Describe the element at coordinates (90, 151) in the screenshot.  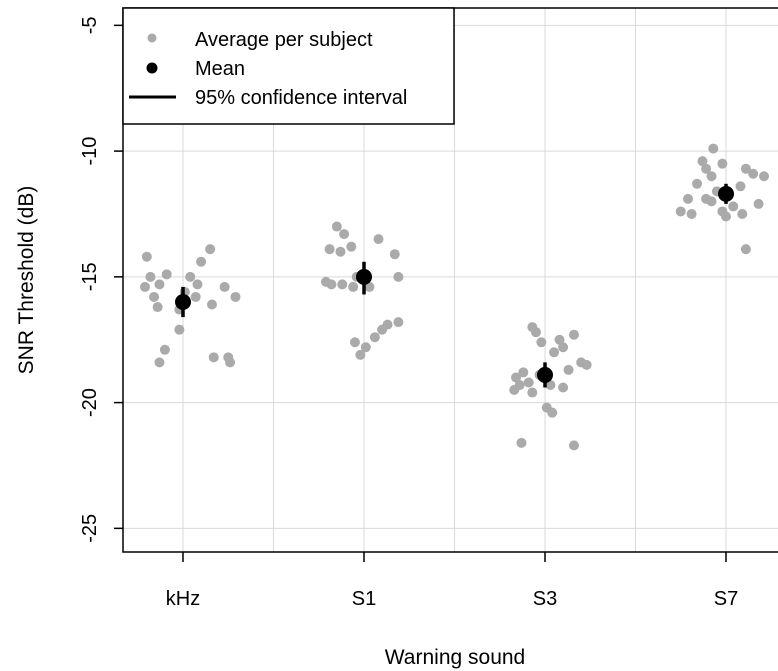
I see `y-tick-label: -10` at that location.